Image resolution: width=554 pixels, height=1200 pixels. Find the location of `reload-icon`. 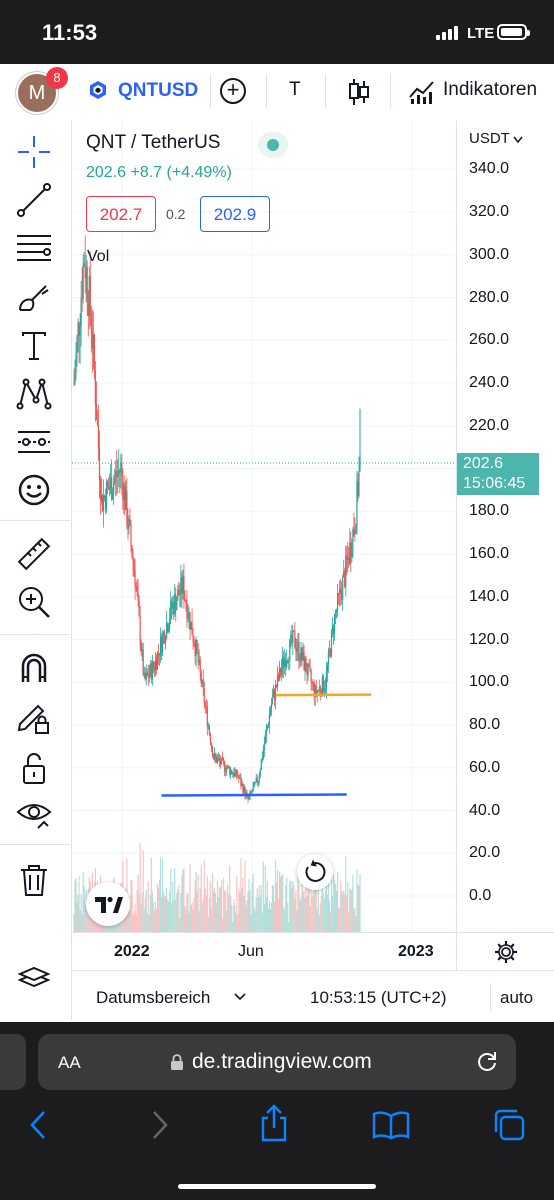

reload-icon is located at coordinates (487, 1062).